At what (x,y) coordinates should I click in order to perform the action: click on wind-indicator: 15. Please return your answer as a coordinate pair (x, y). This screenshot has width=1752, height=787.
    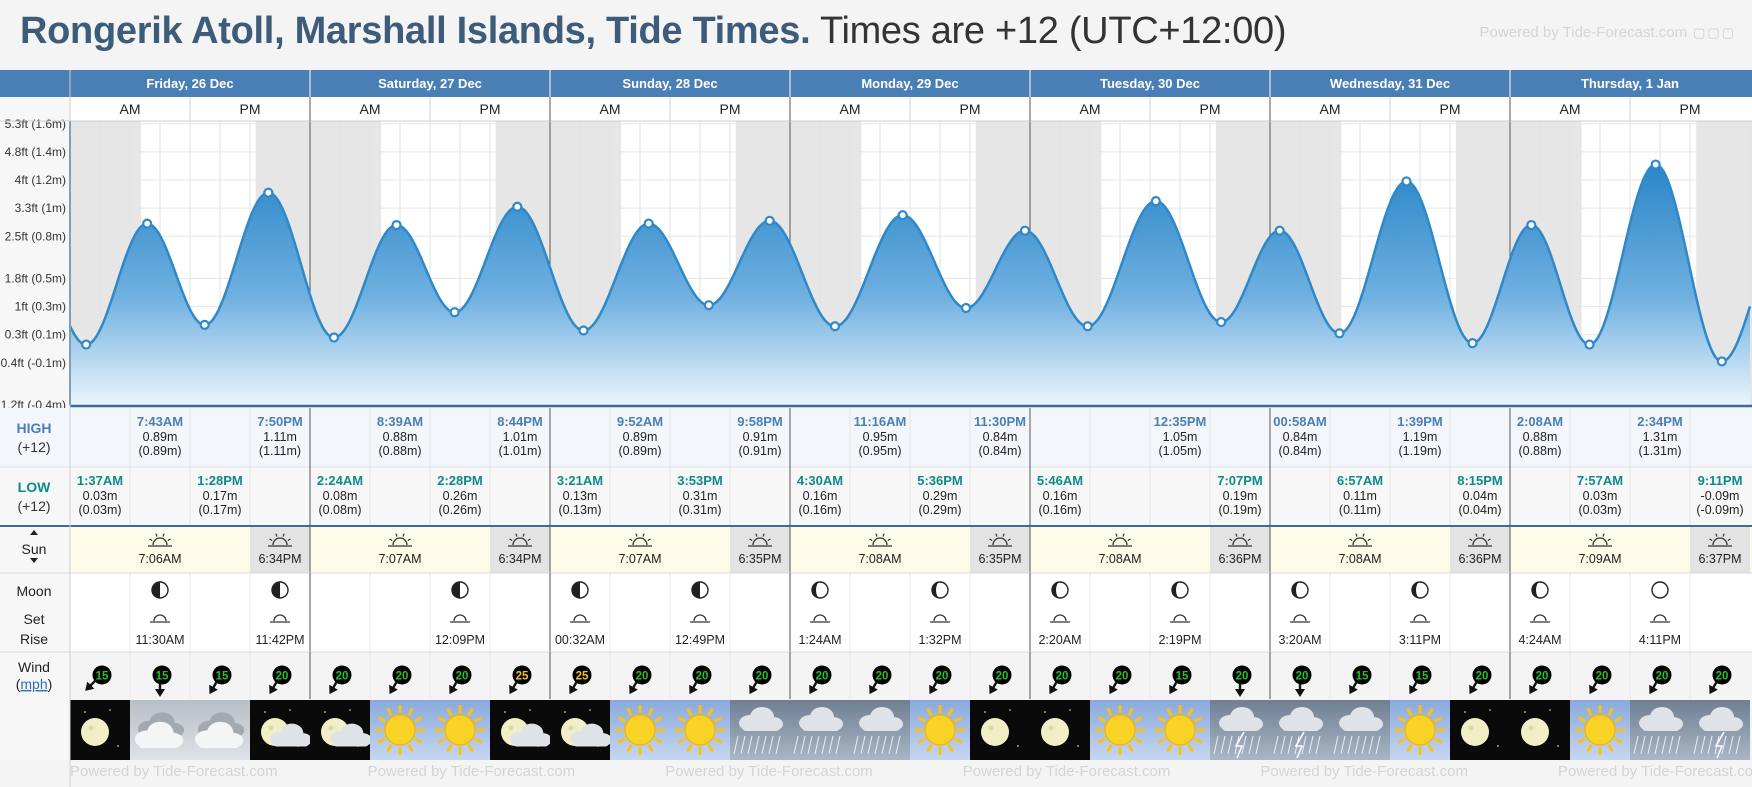
    Looking at the image, I should click on (1420, 680).